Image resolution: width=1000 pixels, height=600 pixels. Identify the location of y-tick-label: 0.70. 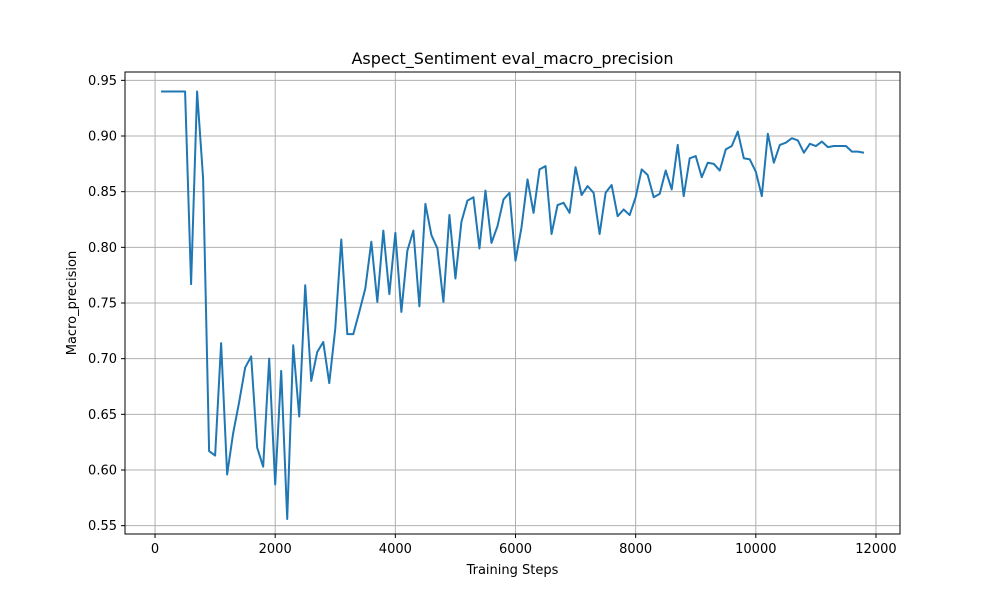
(102, 359).